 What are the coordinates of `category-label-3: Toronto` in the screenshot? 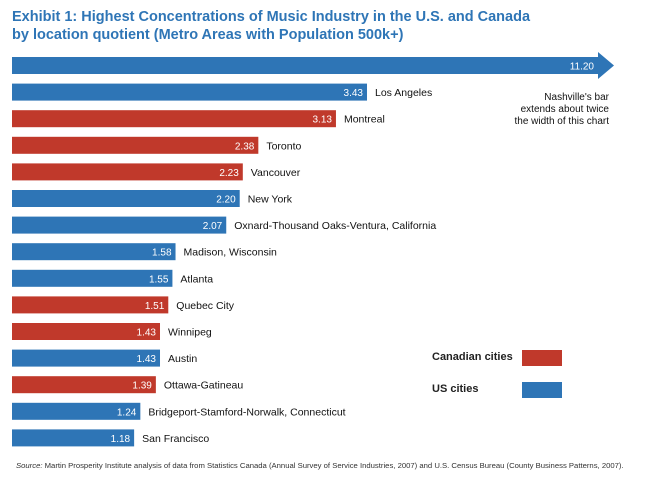 It's located at (283, 146).